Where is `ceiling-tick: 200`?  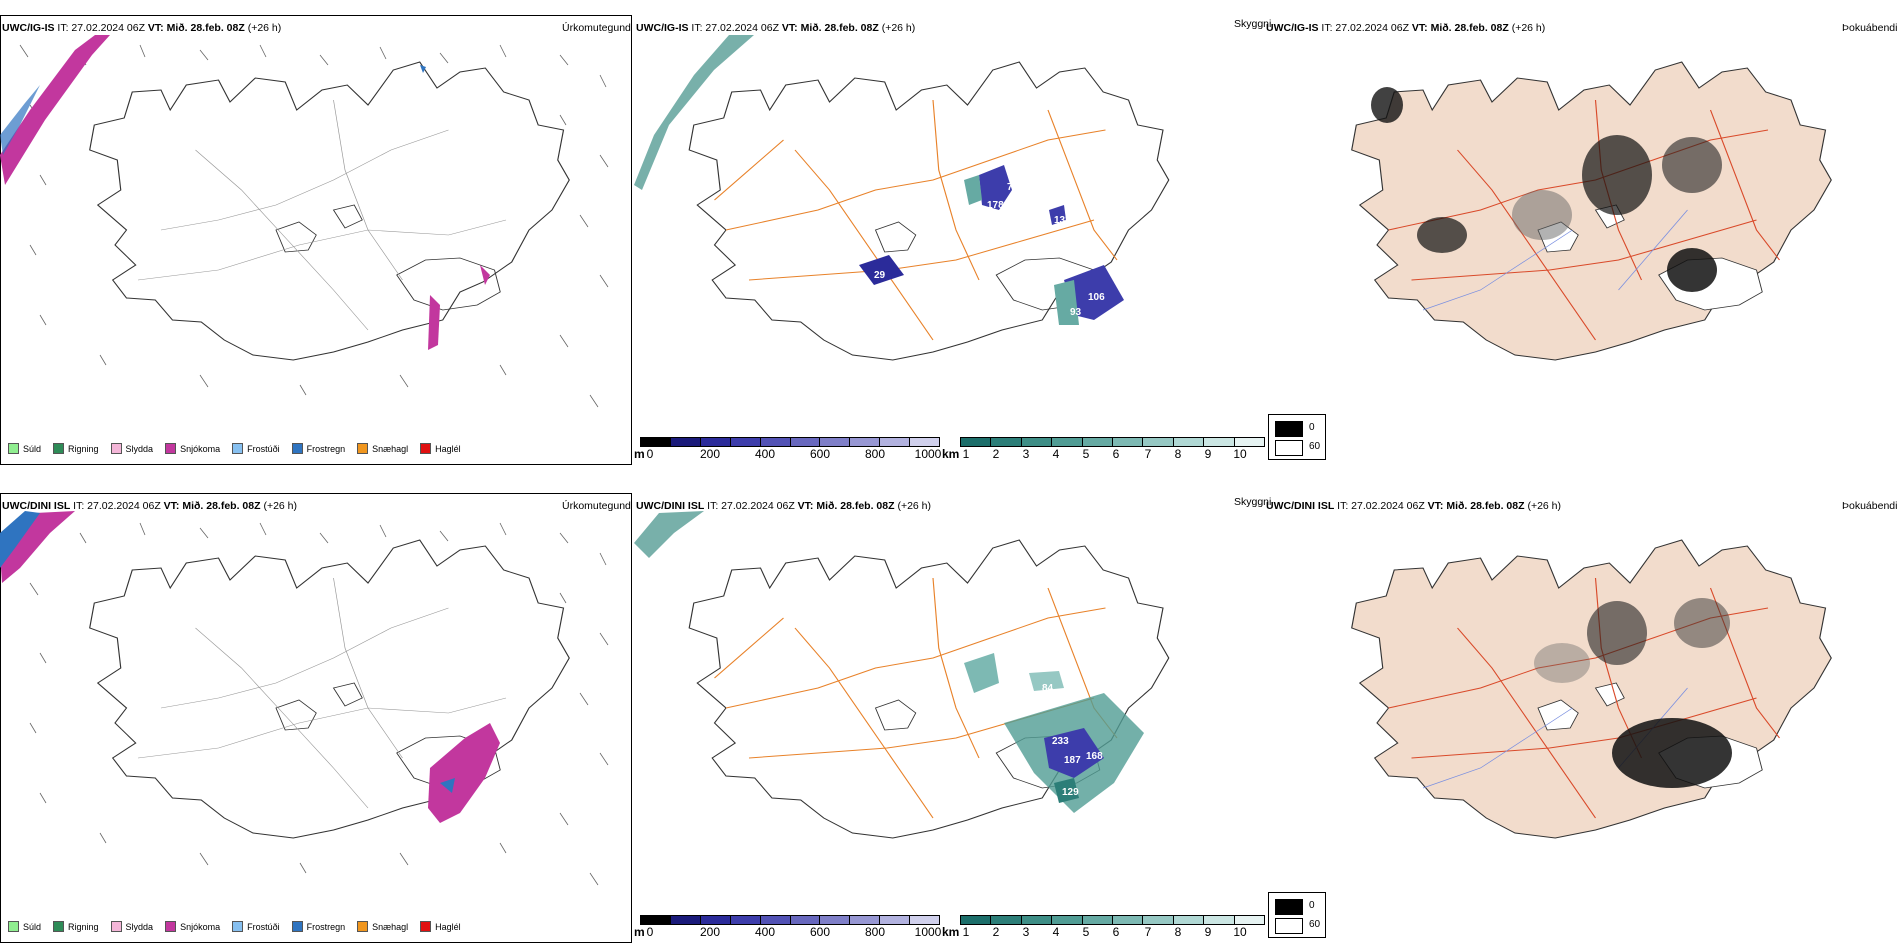 ceiling-tick: 200 is located at coordinates (710, 454).